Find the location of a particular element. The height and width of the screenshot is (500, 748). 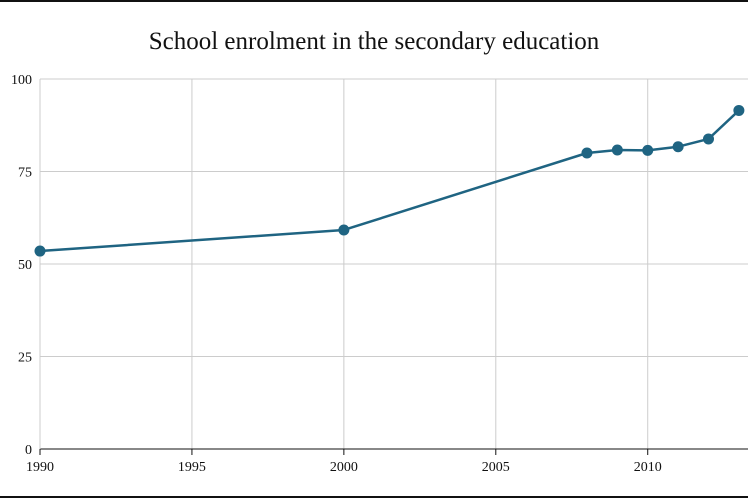

y-tick-label: 100 is located at coordinates (21, 80).